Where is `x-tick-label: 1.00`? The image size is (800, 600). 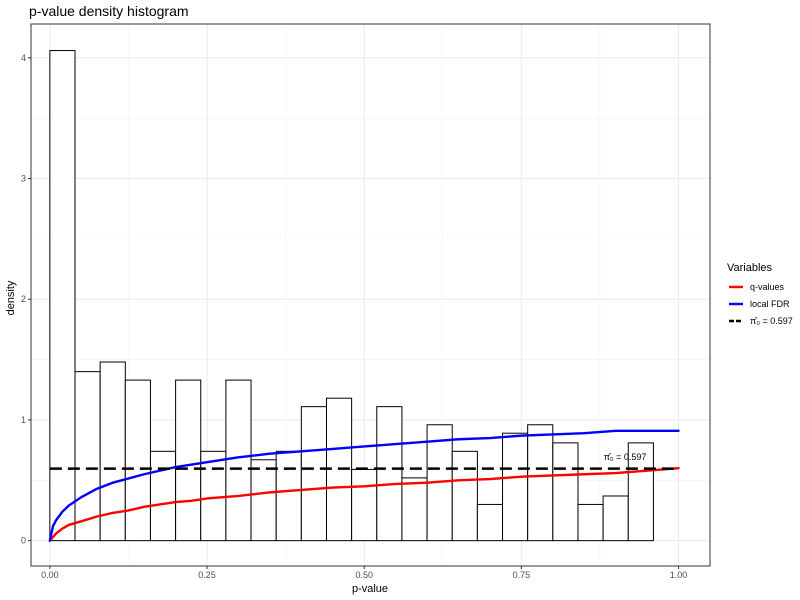 x-tick-label: 1.00 is located at coordinates (679, 575).